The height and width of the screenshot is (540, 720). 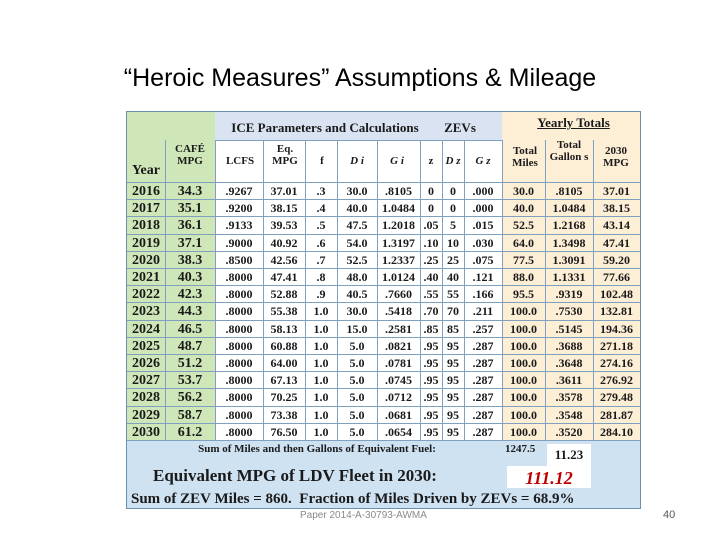 I want to click on cell-dz: 55, so click(x=453, y=295).